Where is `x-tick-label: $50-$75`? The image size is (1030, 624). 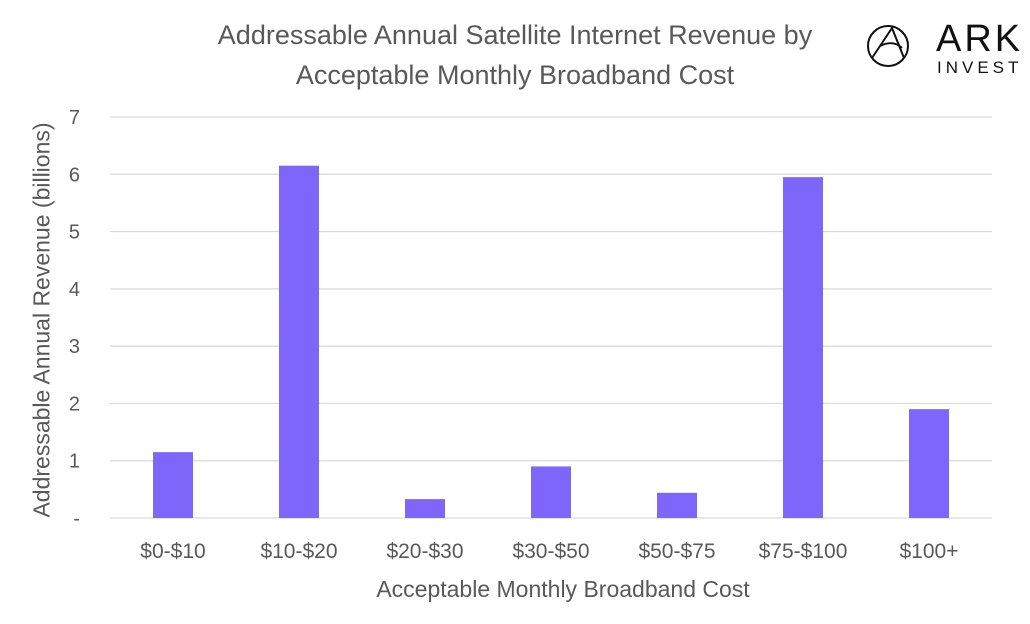
x-tick-label: $50-$75 is located at coordinates (676, 551).